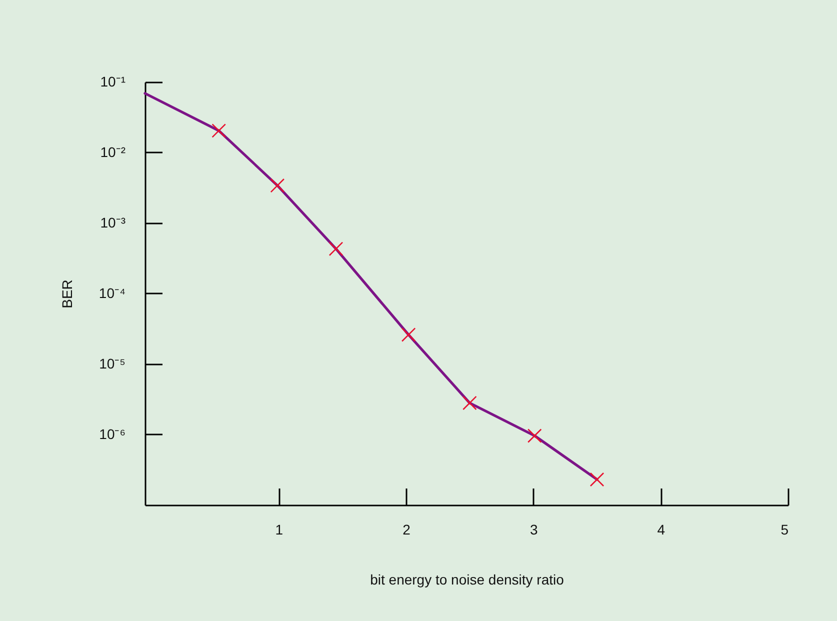 This screenshot has height=621, width=837. Describe the element at coordinates (112, 364) in the screenshot. I see `y-tick-label: 10⁻⁵` at that location.